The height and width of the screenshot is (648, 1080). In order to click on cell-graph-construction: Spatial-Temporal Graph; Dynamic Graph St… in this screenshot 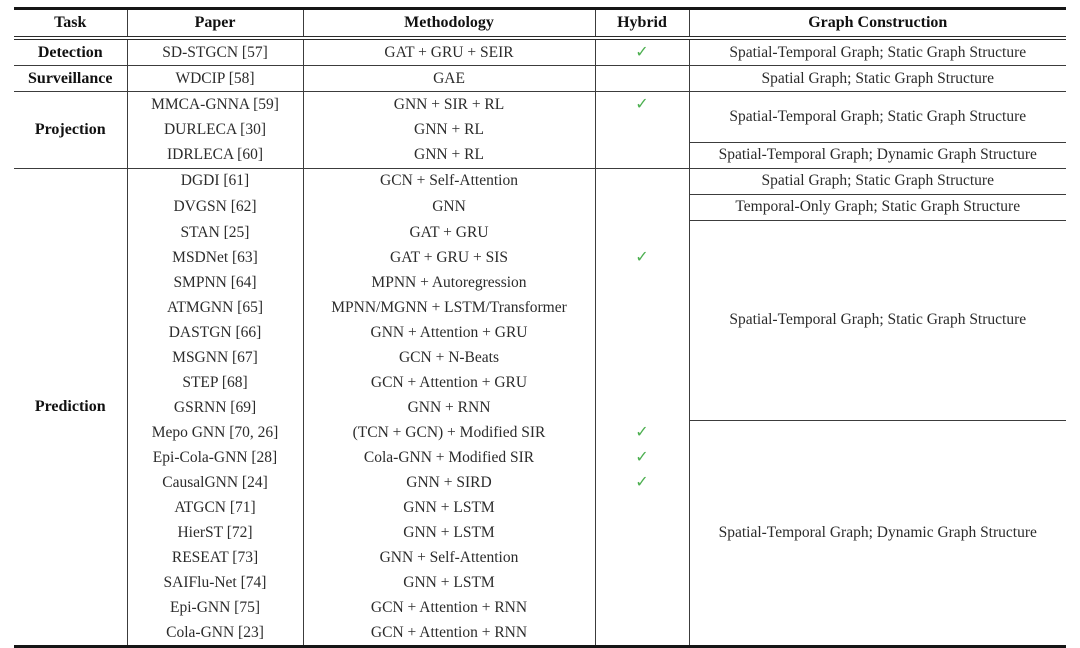, I will do `click(877, 155)`.